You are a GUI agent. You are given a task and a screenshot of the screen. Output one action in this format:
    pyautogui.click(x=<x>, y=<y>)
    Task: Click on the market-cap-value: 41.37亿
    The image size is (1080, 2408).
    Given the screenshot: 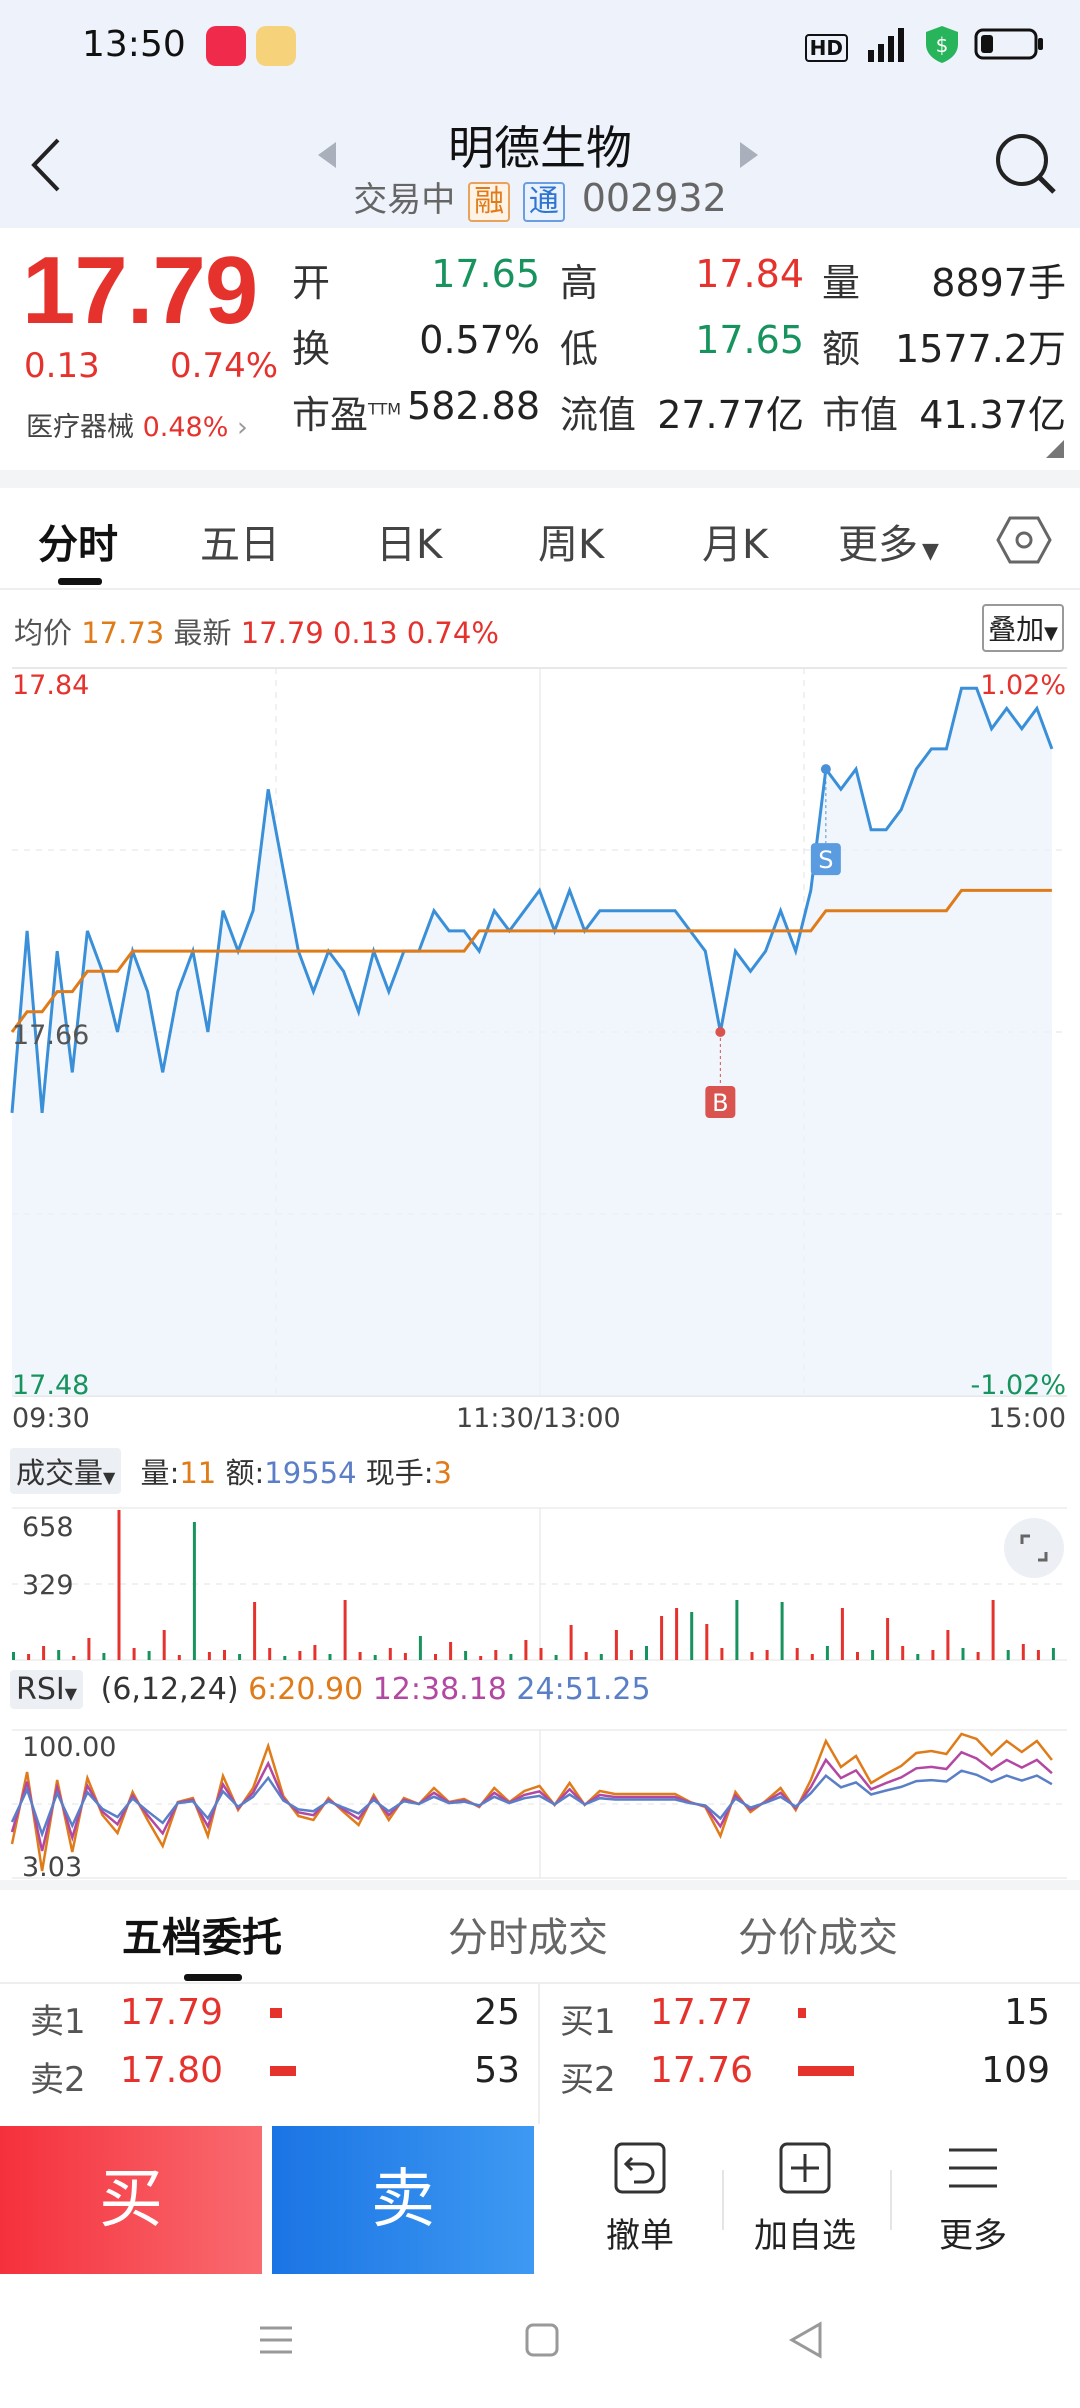 What is the action you would take?
    pyautogui.click(x=992, y=415)
    